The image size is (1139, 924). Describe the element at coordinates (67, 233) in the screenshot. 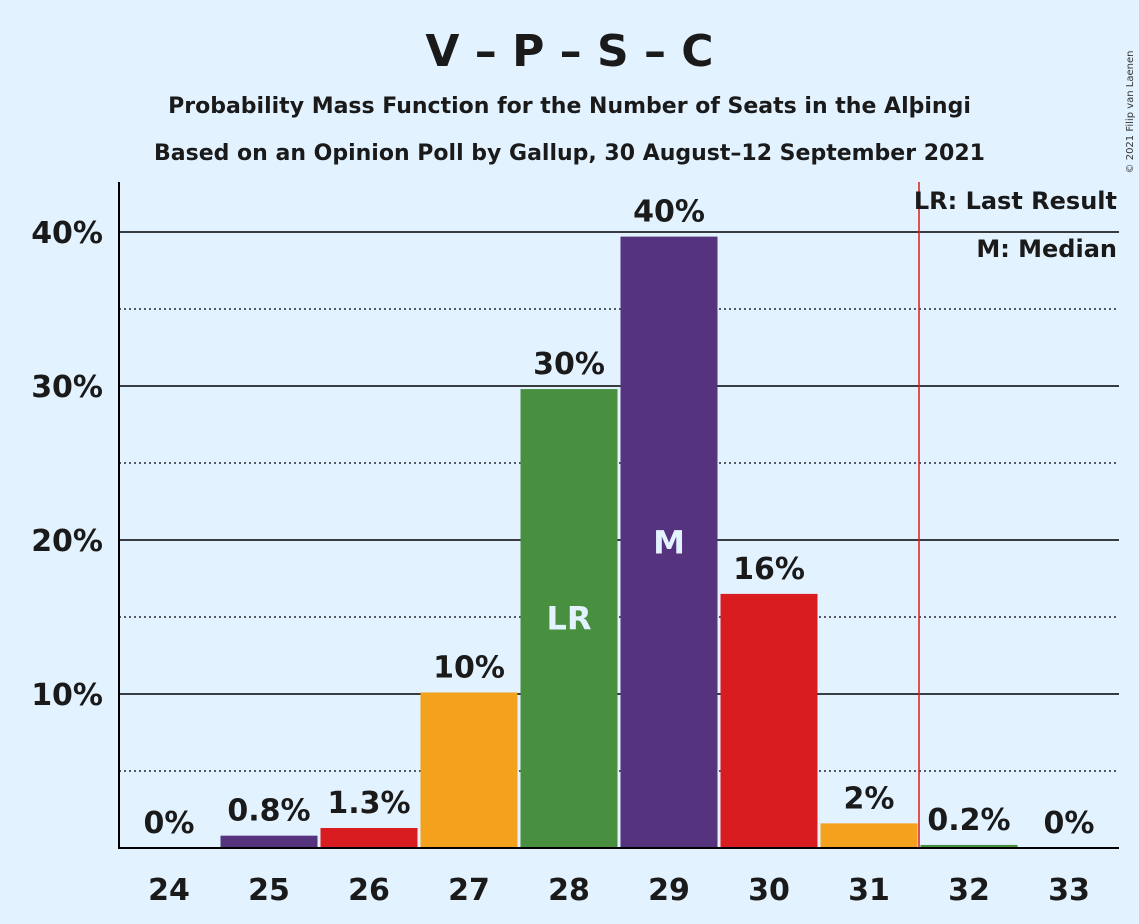

I see `y-tick-label: 40%` at that location.